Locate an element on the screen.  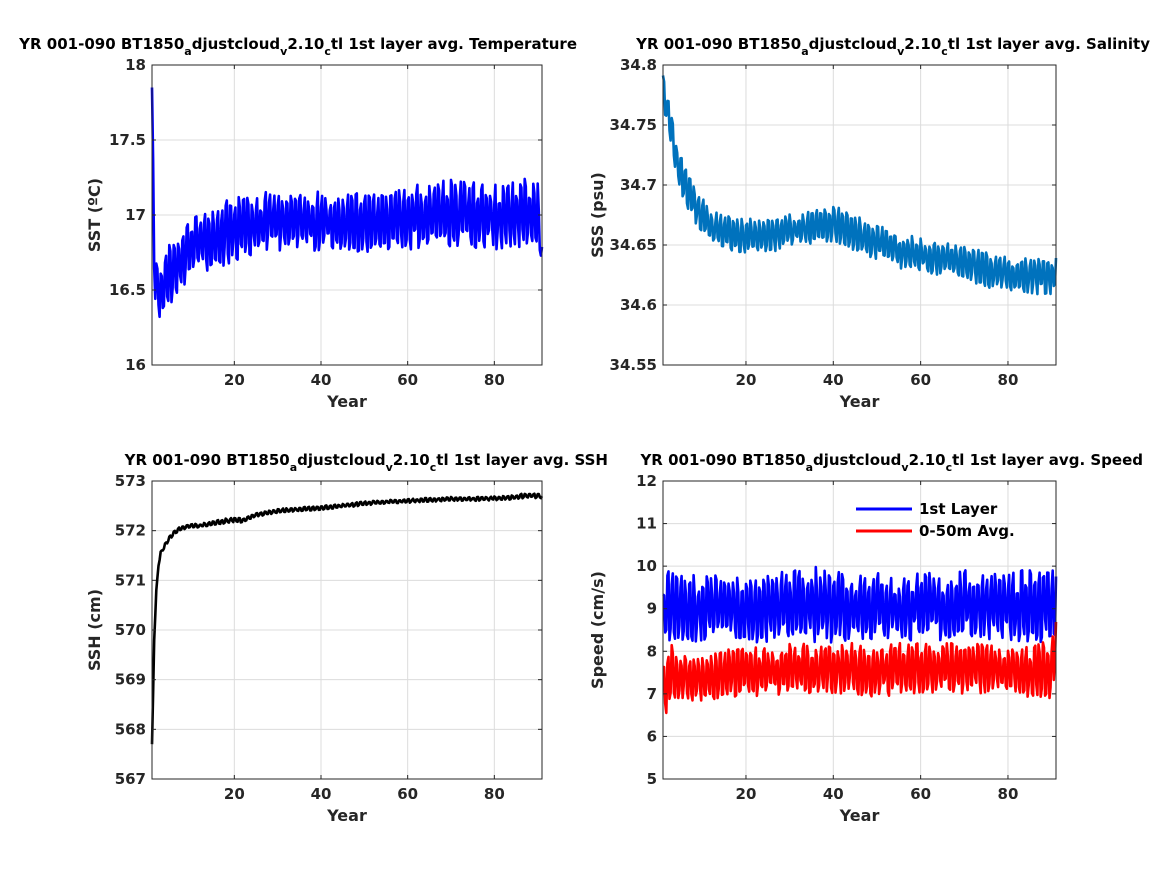
y-tick-label: 34.6 is located at coordinates (638, 305).